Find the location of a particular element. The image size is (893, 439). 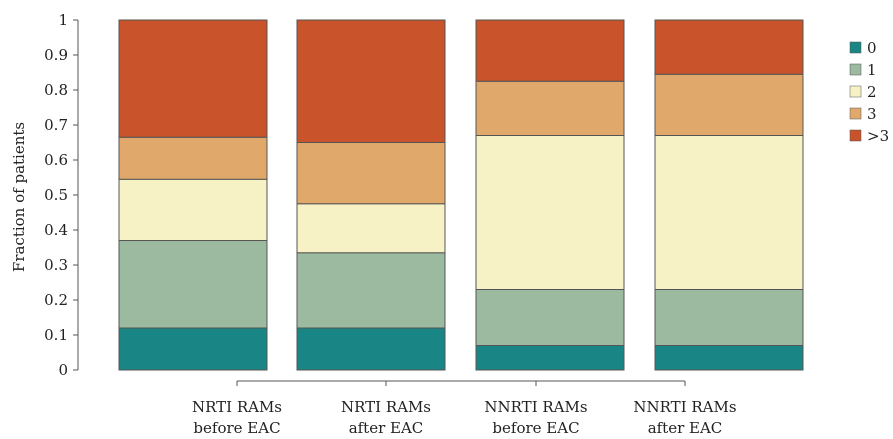

legend-label: >3 is located at coordinates (878, 136).